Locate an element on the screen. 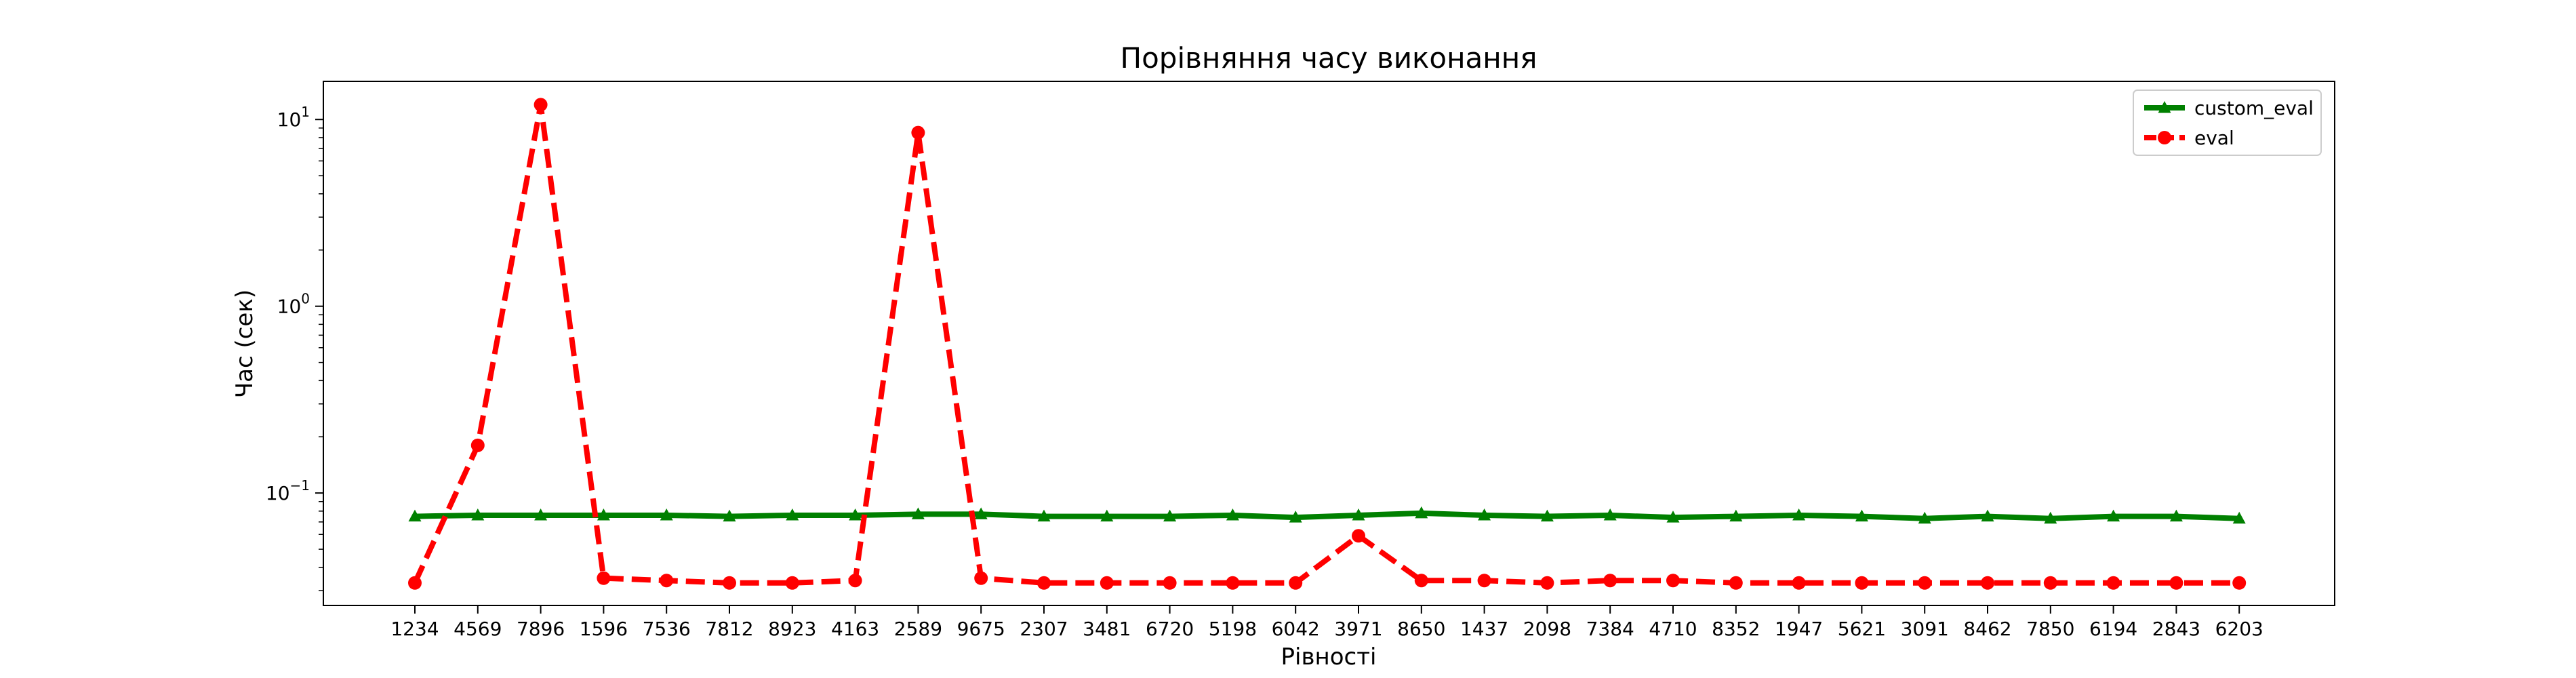 This screenshot has width=2576, height=678. x-tick-label: 2589 is located at coordinates (918, 629).